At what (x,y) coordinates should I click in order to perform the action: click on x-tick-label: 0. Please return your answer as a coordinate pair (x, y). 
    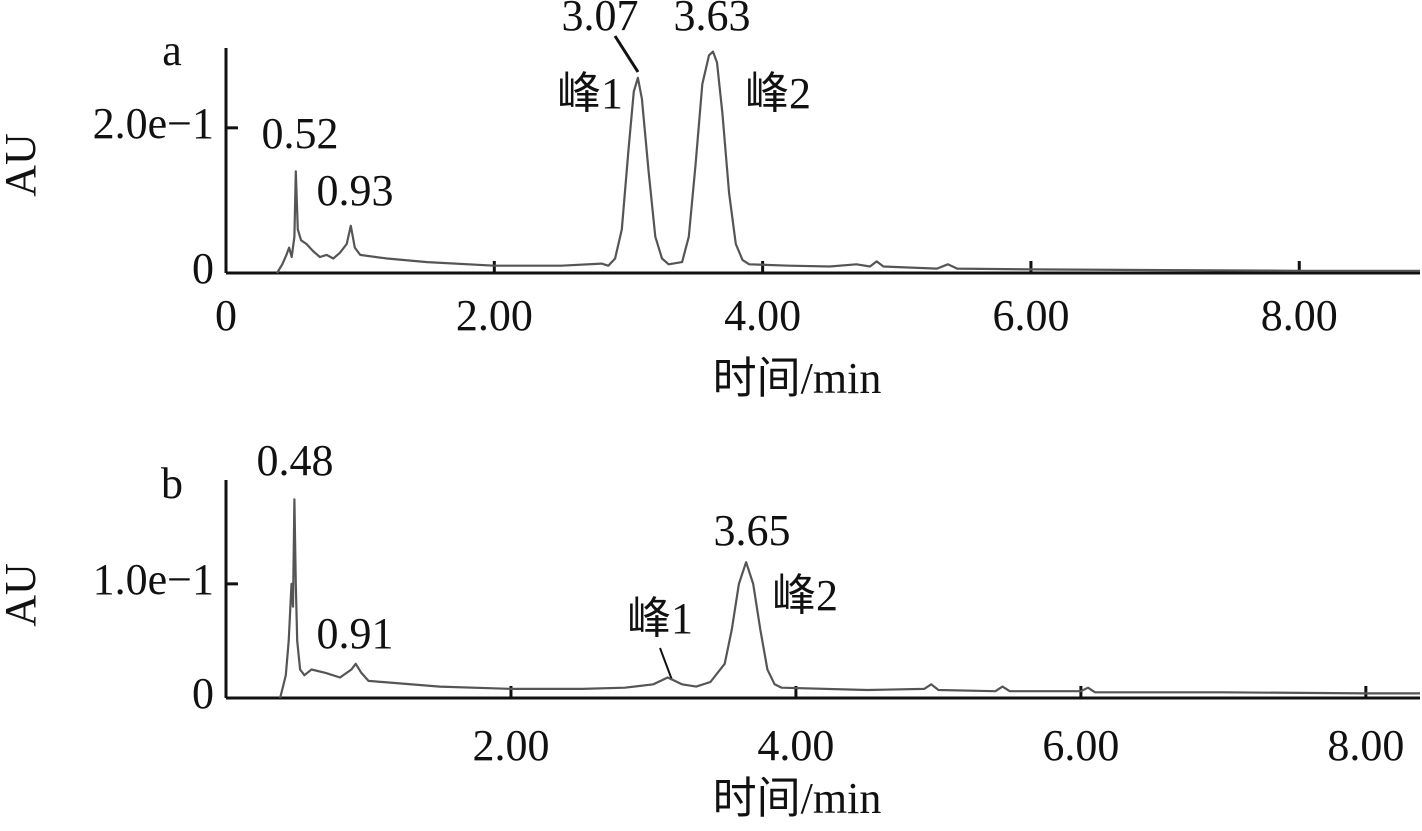
    Looking at the image, I should click on (226, 315).